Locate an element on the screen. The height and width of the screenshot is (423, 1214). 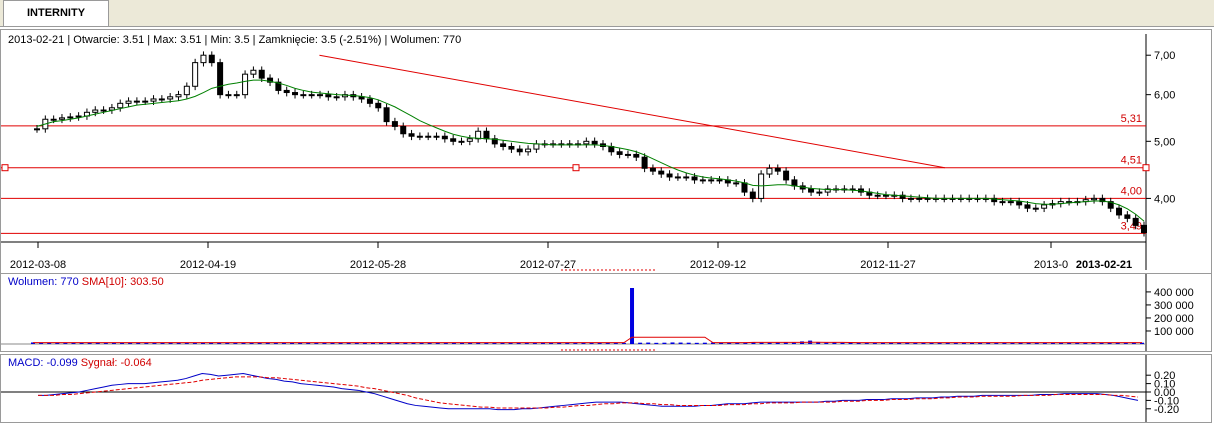
x-tick-label: 2012-11-27 is located at coordinates (887, 265).